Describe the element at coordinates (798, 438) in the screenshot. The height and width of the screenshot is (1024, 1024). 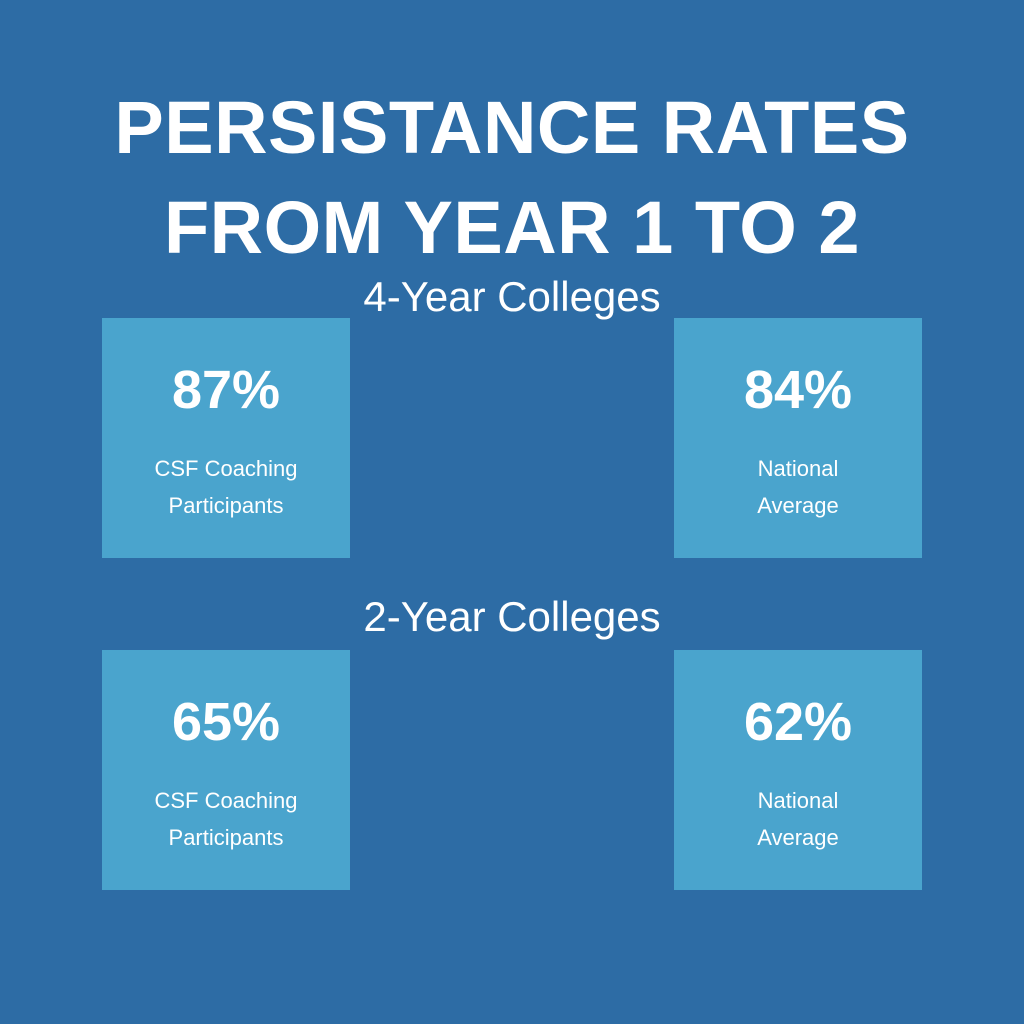
I see `stat-card-4-year-national: 84% National Average` at that location.